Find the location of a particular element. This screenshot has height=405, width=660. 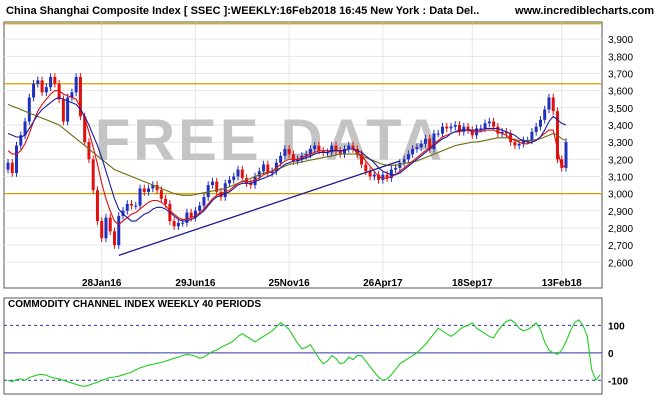

y-tick-label: 3,300 is located at coordinates (620, 143).